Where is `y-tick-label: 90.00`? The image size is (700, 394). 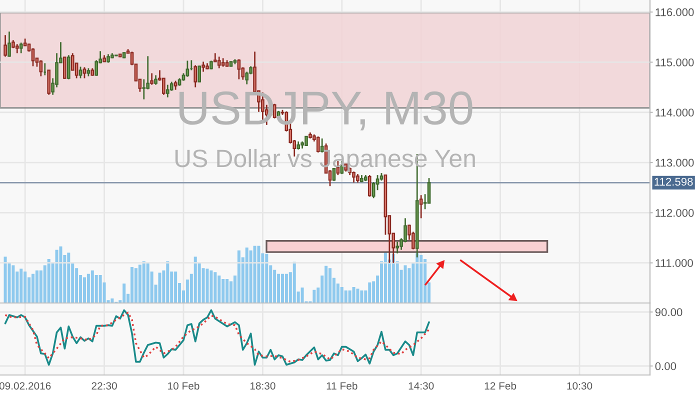
y-tick-label: 90.00 is located at coordinates (668, 312).